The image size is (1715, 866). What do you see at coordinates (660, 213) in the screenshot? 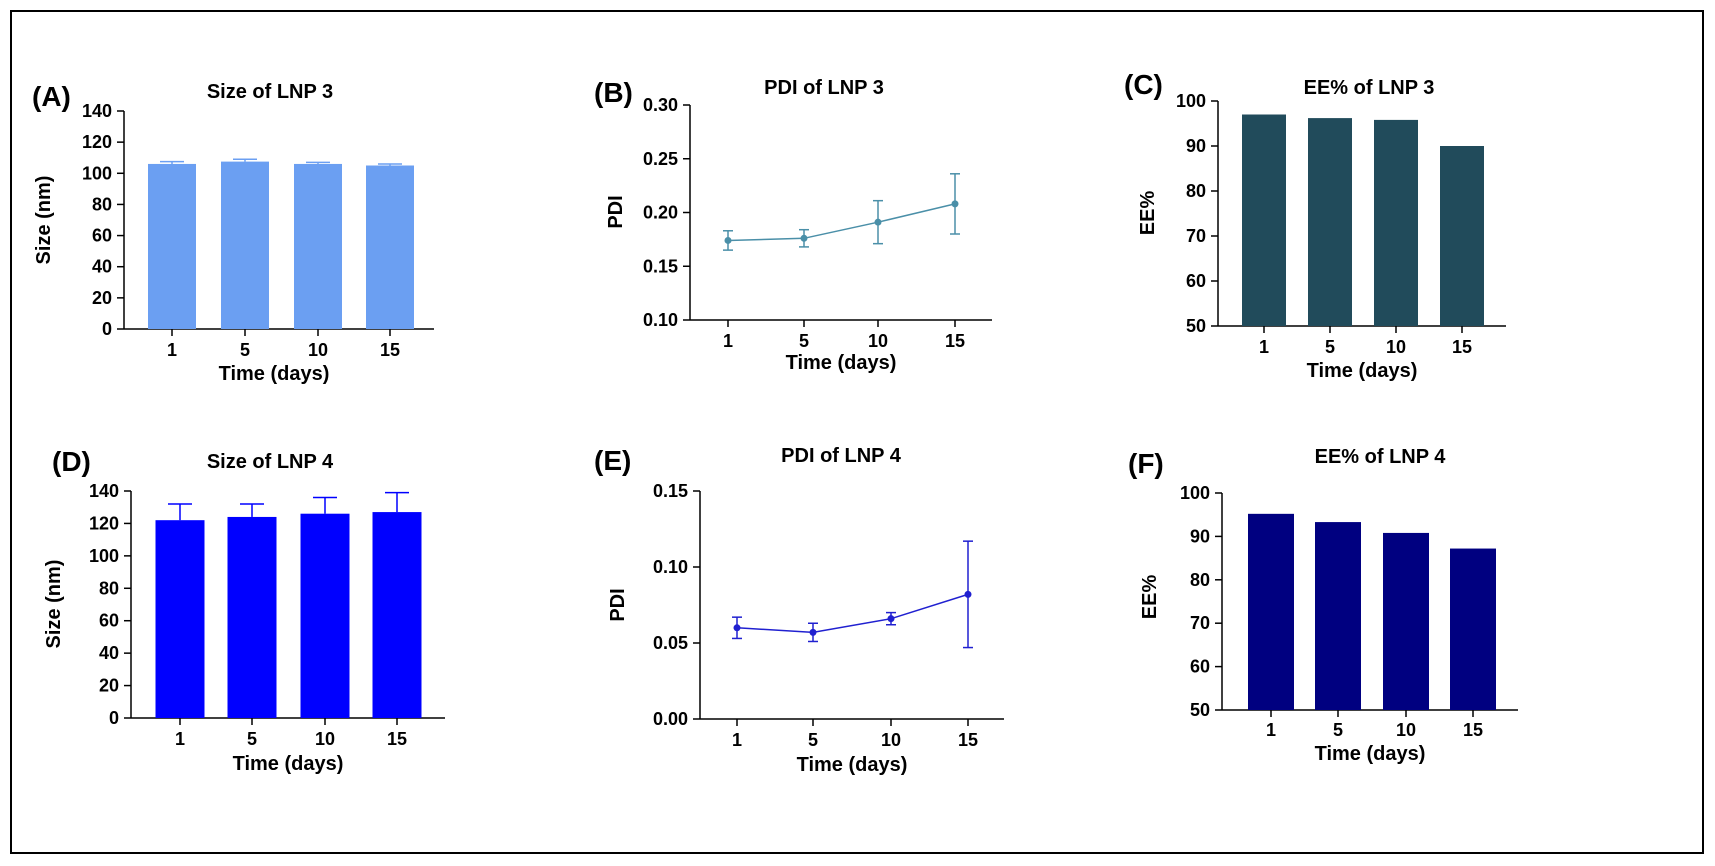
I see `y-tick-label: 0.20` at bounding box center [660, 213].